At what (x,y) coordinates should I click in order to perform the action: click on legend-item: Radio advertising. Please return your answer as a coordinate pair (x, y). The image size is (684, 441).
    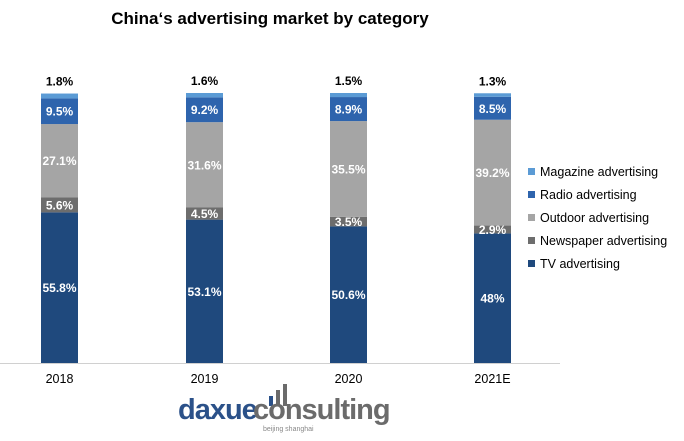
    Looking at the image, I should click on (597, 194).